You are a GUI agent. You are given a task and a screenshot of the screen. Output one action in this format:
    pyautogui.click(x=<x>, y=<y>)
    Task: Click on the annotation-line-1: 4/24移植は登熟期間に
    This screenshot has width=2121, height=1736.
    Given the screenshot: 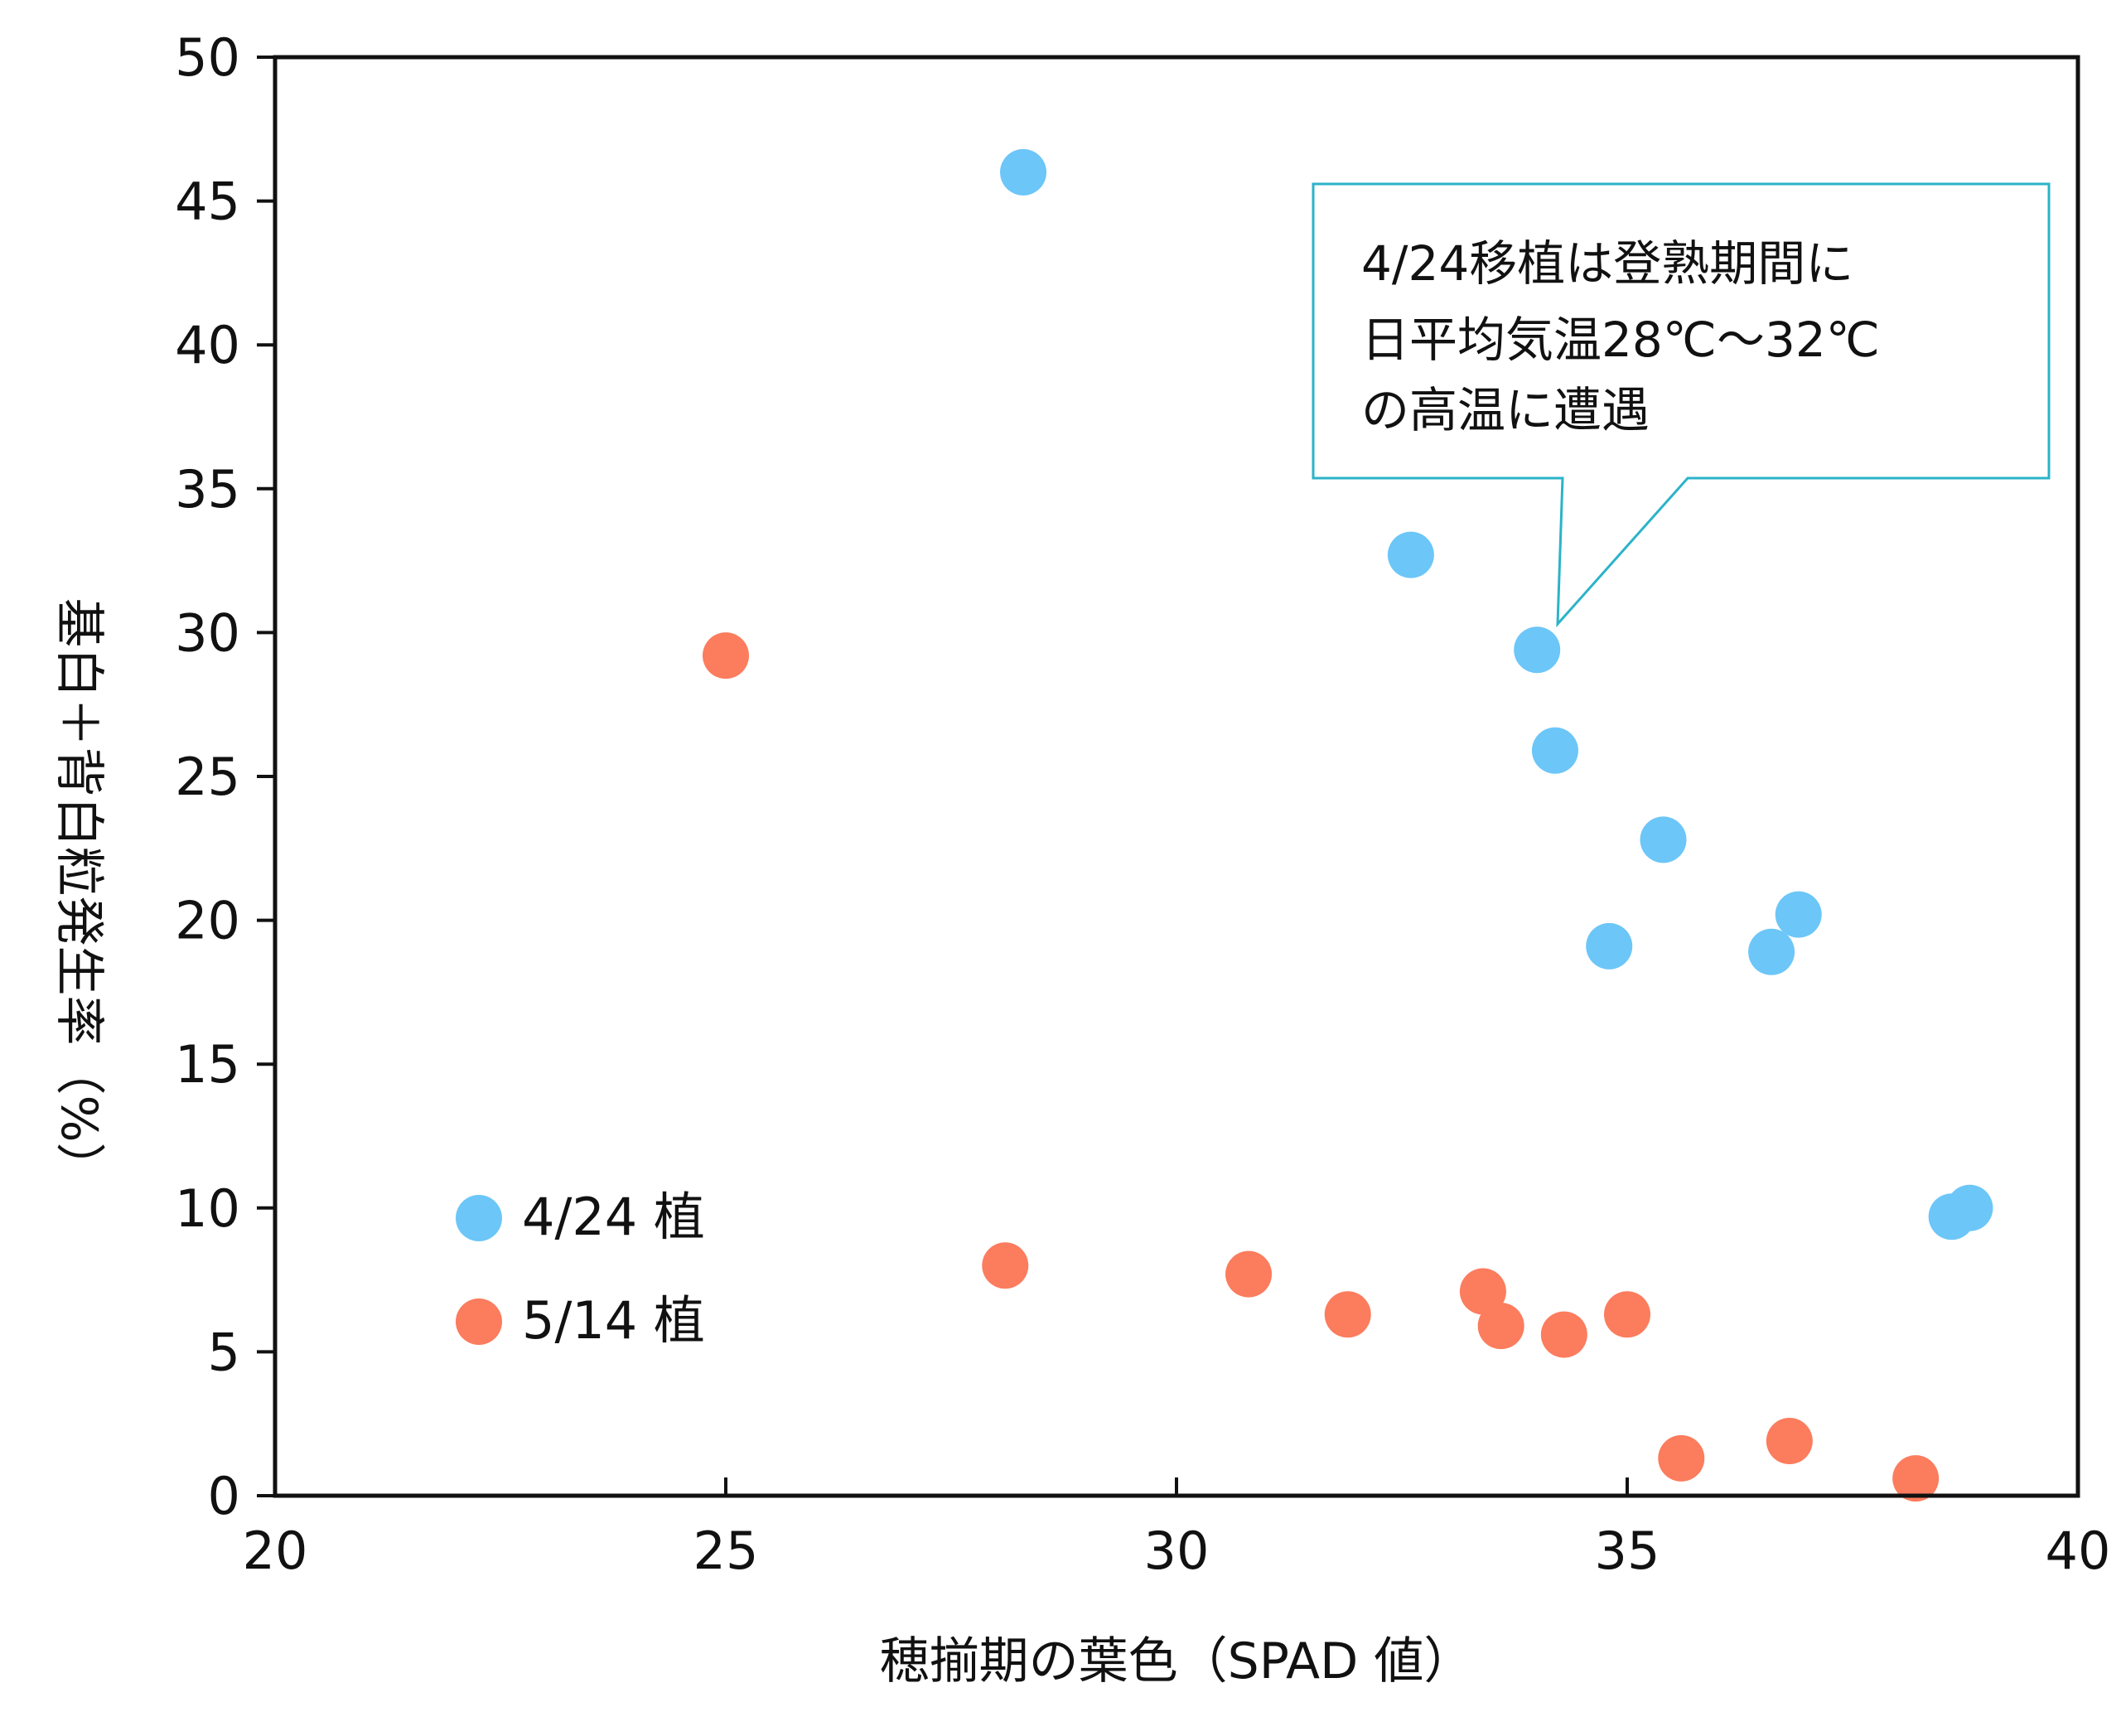 What is the action you would take?
    pyautogui.click(x=1607, y=263)
    